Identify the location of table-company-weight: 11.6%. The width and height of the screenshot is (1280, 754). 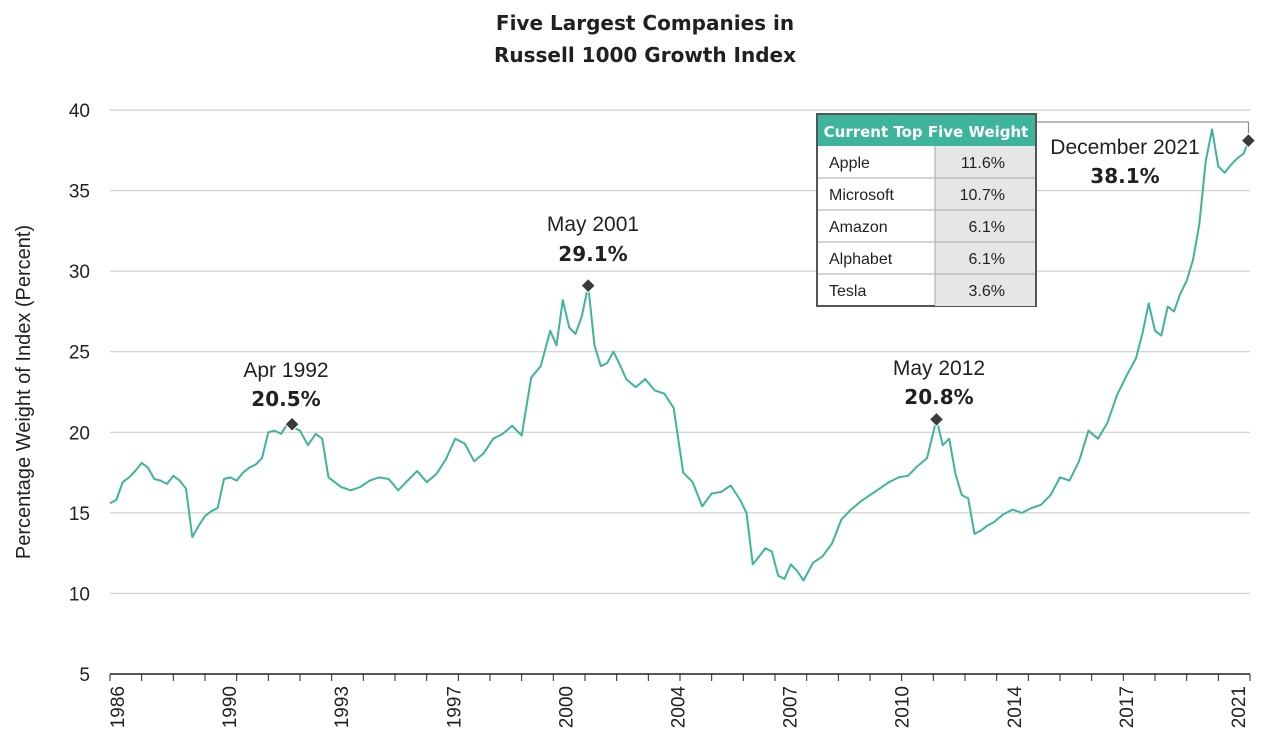
(983, 163).